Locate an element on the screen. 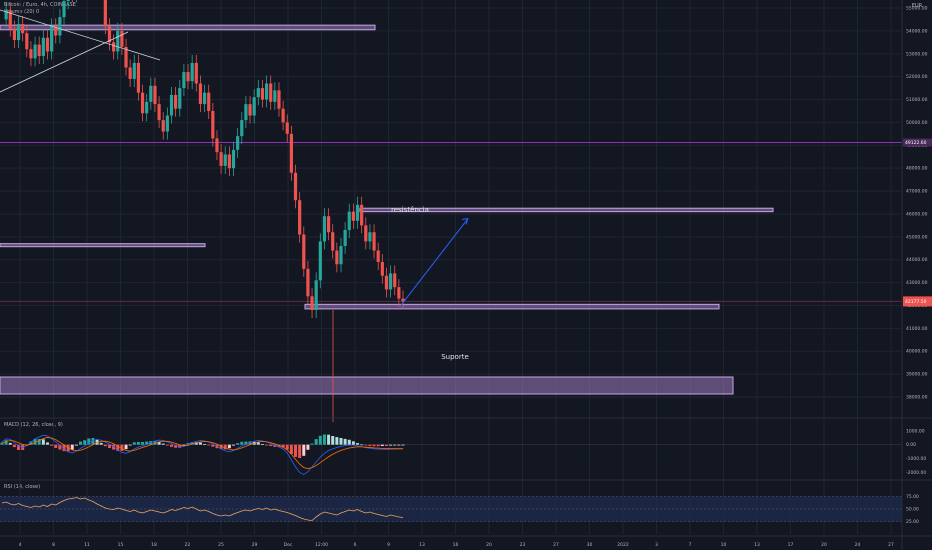 The height and width of the screenshot is (550, 932). rsi-line is located at coordinates (202, 509).